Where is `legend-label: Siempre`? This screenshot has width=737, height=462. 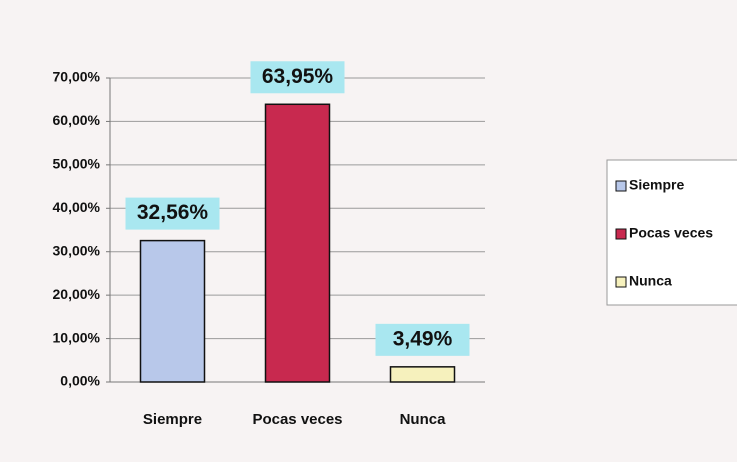 legend-label: Siempre is located at coordinates (656, 185).